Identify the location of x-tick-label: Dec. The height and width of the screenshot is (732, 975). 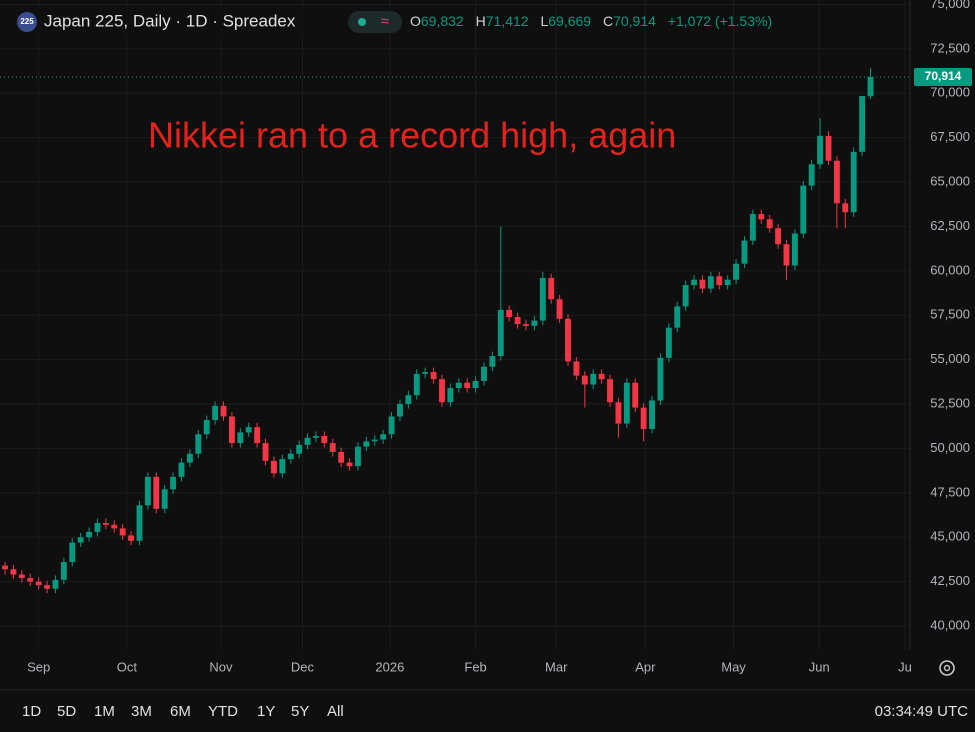
(303, 666).